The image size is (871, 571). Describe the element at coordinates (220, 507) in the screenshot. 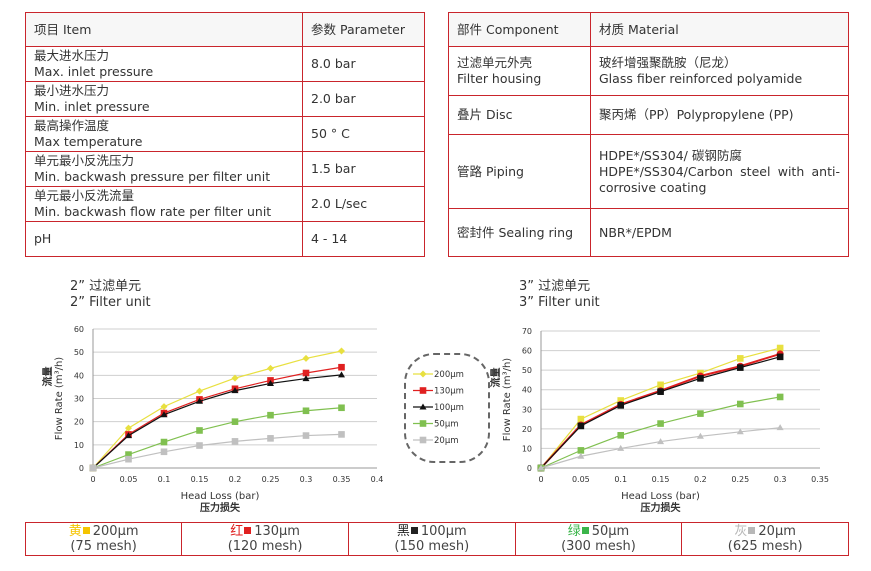

I see `x-axis-label-cn: 压力损失` at that location.